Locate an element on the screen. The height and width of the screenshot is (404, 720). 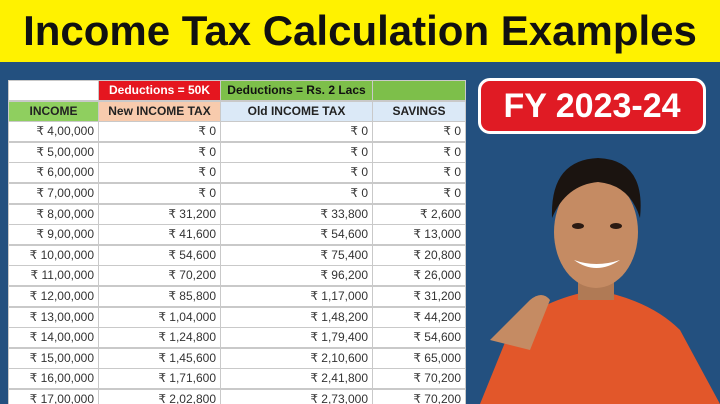
table-cell: Deductions = Rs. 2 Lacs is located at coordinates (296, 90).